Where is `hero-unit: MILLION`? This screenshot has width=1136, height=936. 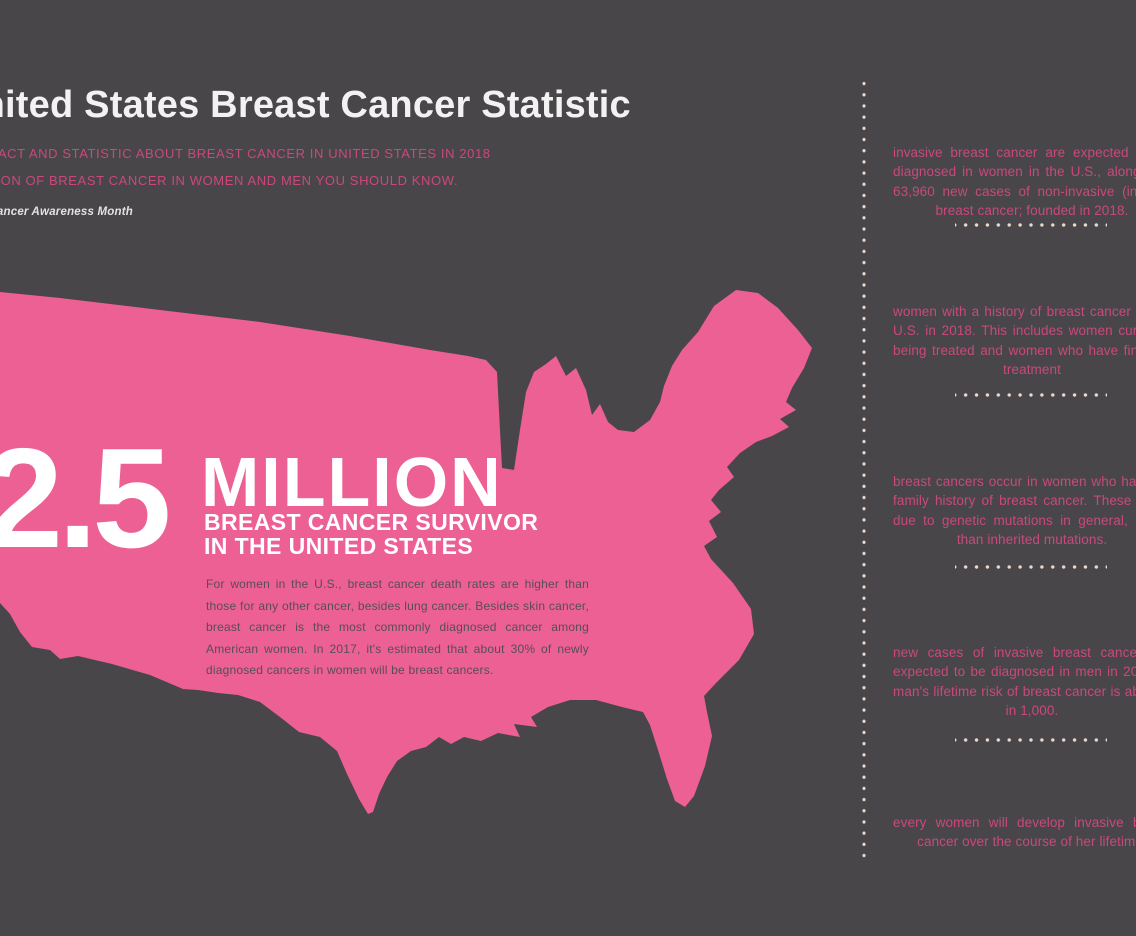
hero-unit: MILLION is located at coordinates (352, 482).